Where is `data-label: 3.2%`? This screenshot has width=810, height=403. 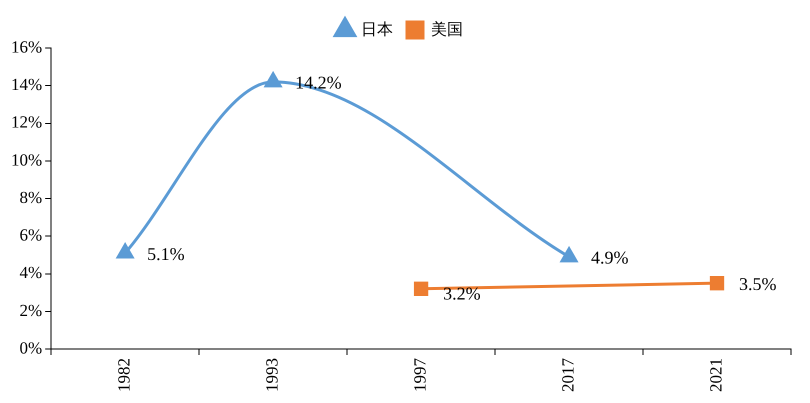
data-label: 3.2% is located at coordinates (462, 294).